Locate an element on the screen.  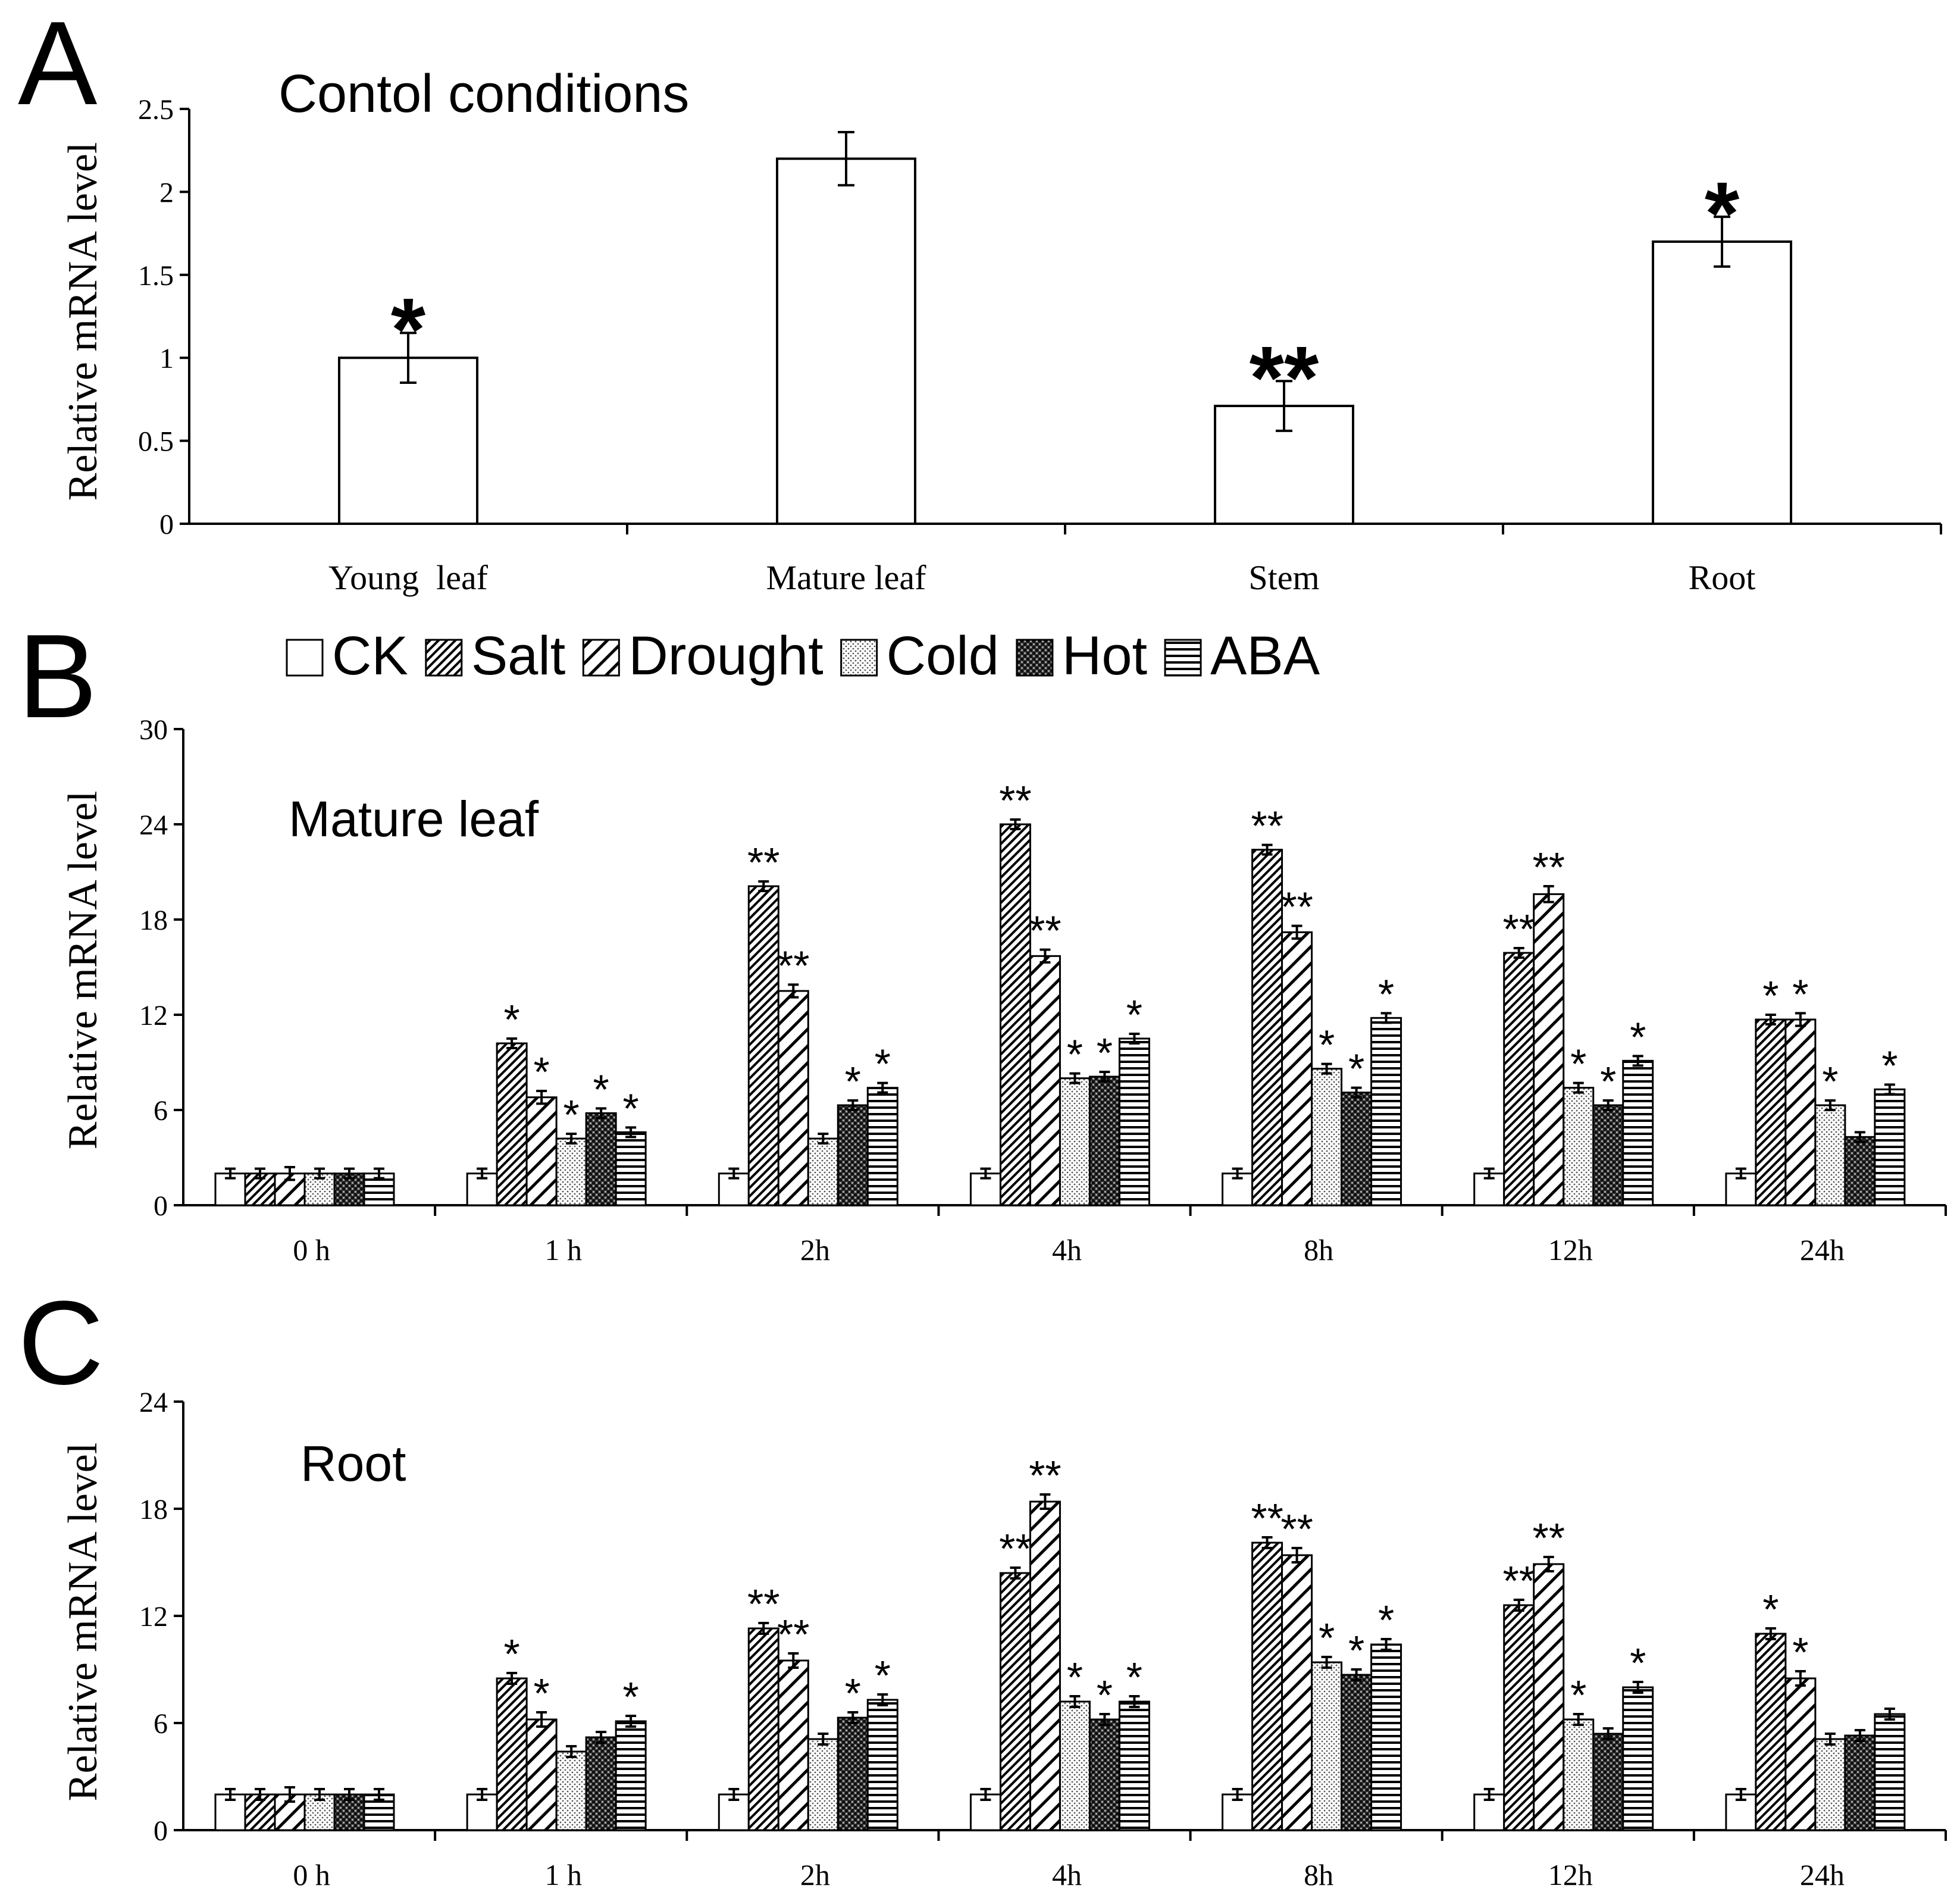
panel-b-x-tick-label: 8h is located at coordinates (1318, 1250).